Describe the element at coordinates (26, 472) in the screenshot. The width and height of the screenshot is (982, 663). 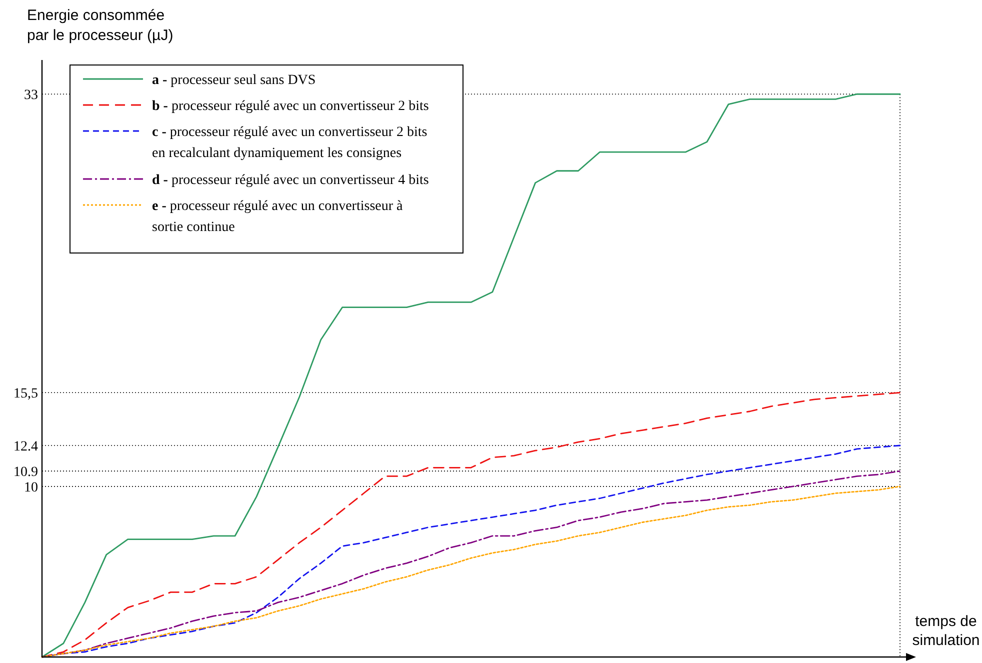
I see `y-tick-label: 10.9` at that location.